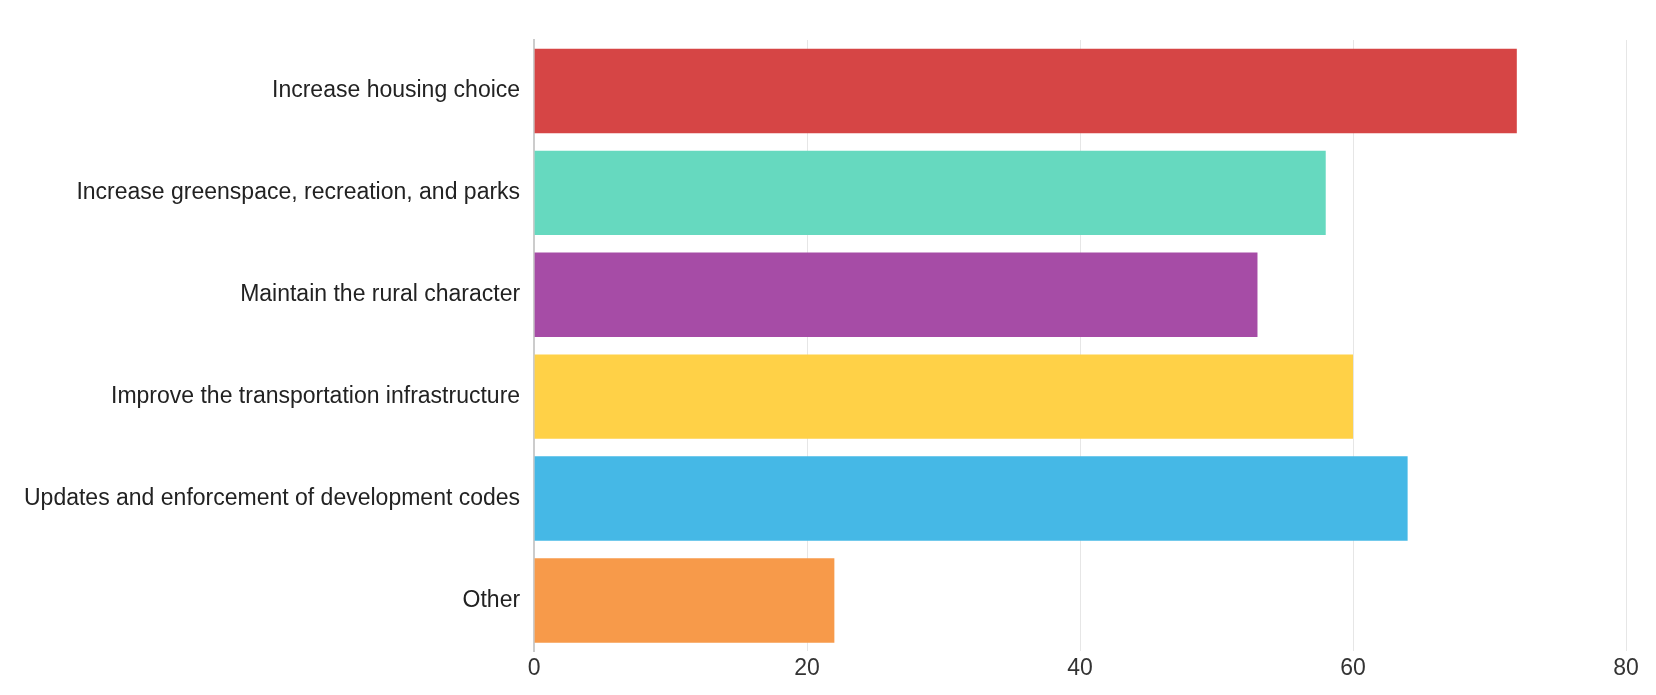 Image resolution: width=1656 pixels, height=695 pixels. I want to click on y-tick-label: Updates and enforcement of development codes, so click(272, 496).